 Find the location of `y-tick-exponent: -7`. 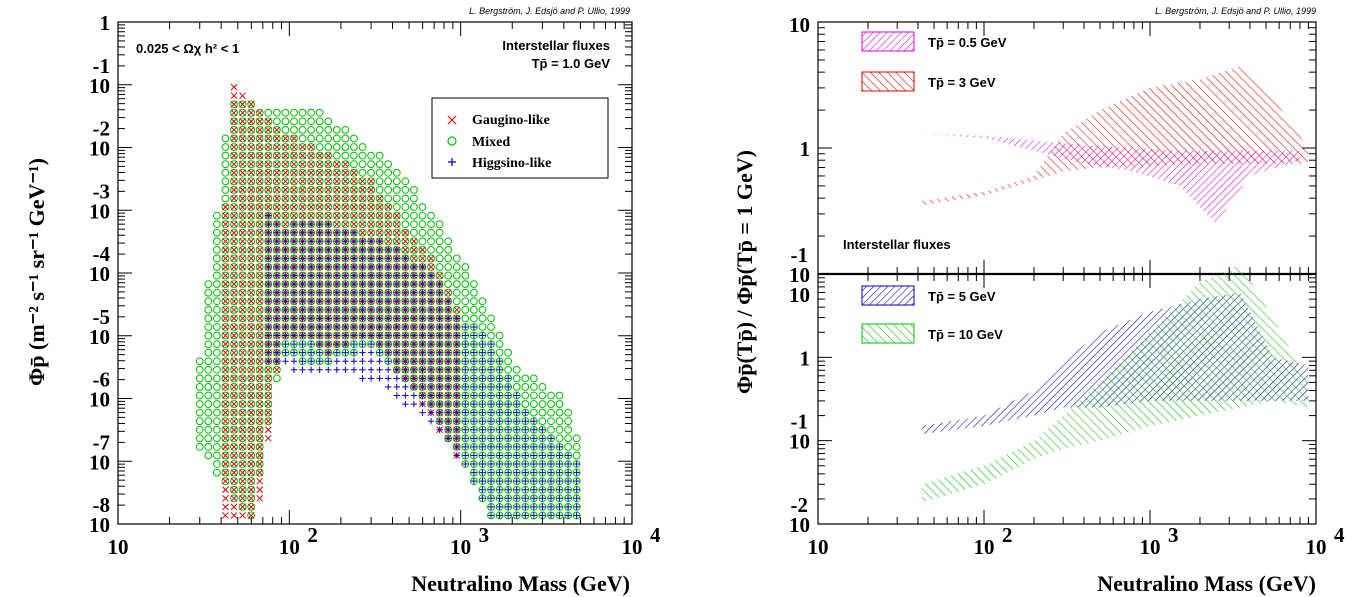

y-tick-exponent: -7 is located at coordinates (102, 442).